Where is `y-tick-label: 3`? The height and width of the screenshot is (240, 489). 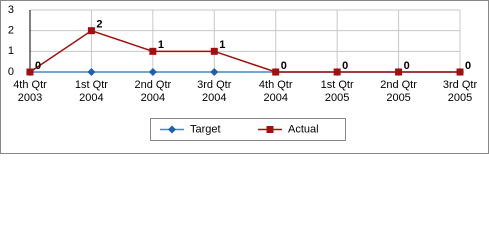 y-tick-label: 3 is located at coordinates (11, 10).